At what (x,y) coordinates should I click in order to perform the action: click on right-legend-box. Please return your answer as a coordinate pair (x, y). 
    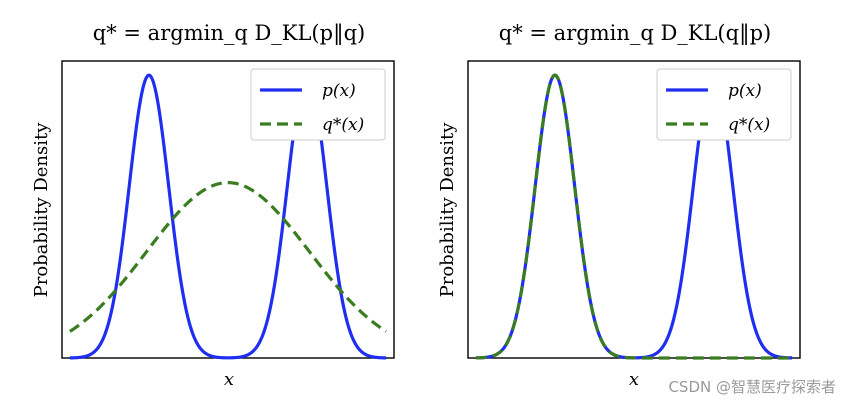
    Looking at the image, I should click on (724, 104).